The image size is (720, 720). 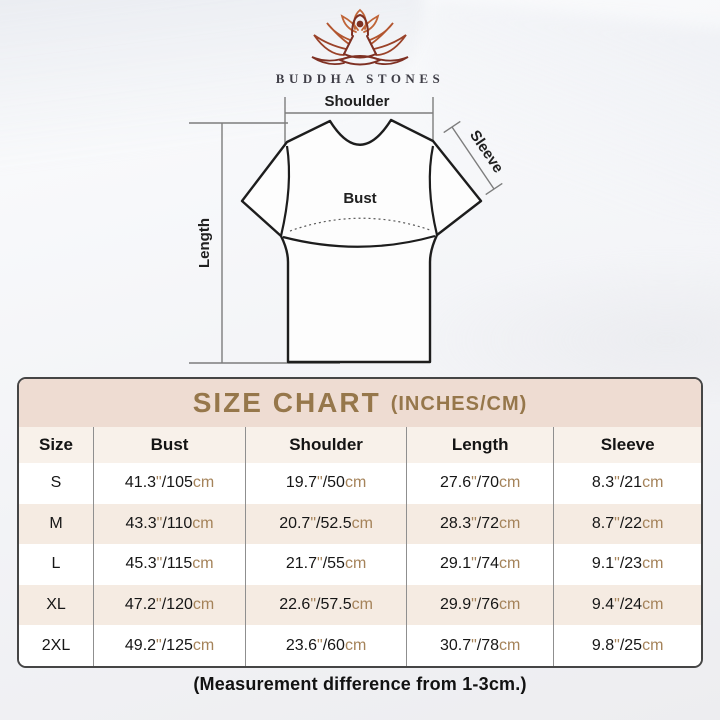 I want to click on brand-name: BUDDHA STONES, so click(x=360, y=78).